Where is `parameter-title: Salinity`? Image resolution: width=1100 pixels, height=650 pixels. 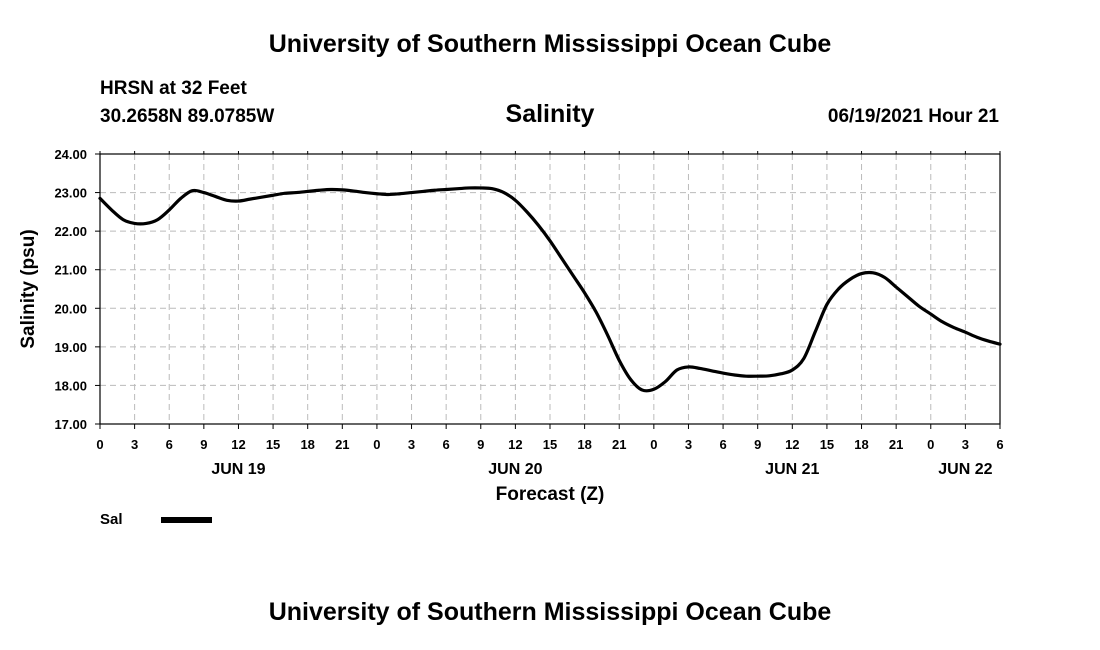 parameter-title: Salinity is located at coordinates (550, 114).